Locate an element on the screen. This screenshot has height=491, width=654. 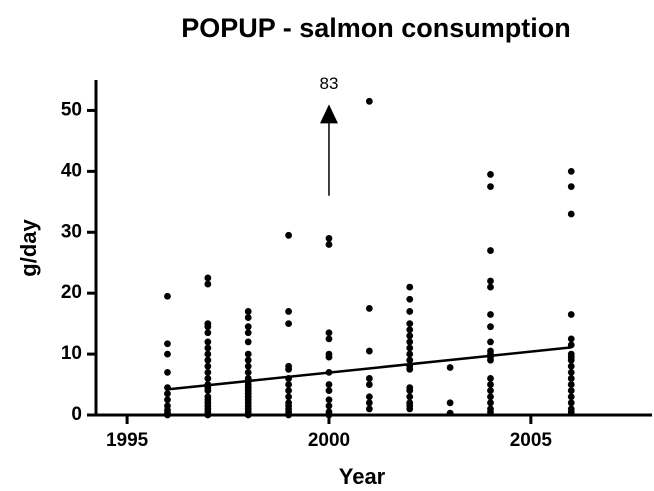
annotation-arrowhead is located at coordinates (328, 114).